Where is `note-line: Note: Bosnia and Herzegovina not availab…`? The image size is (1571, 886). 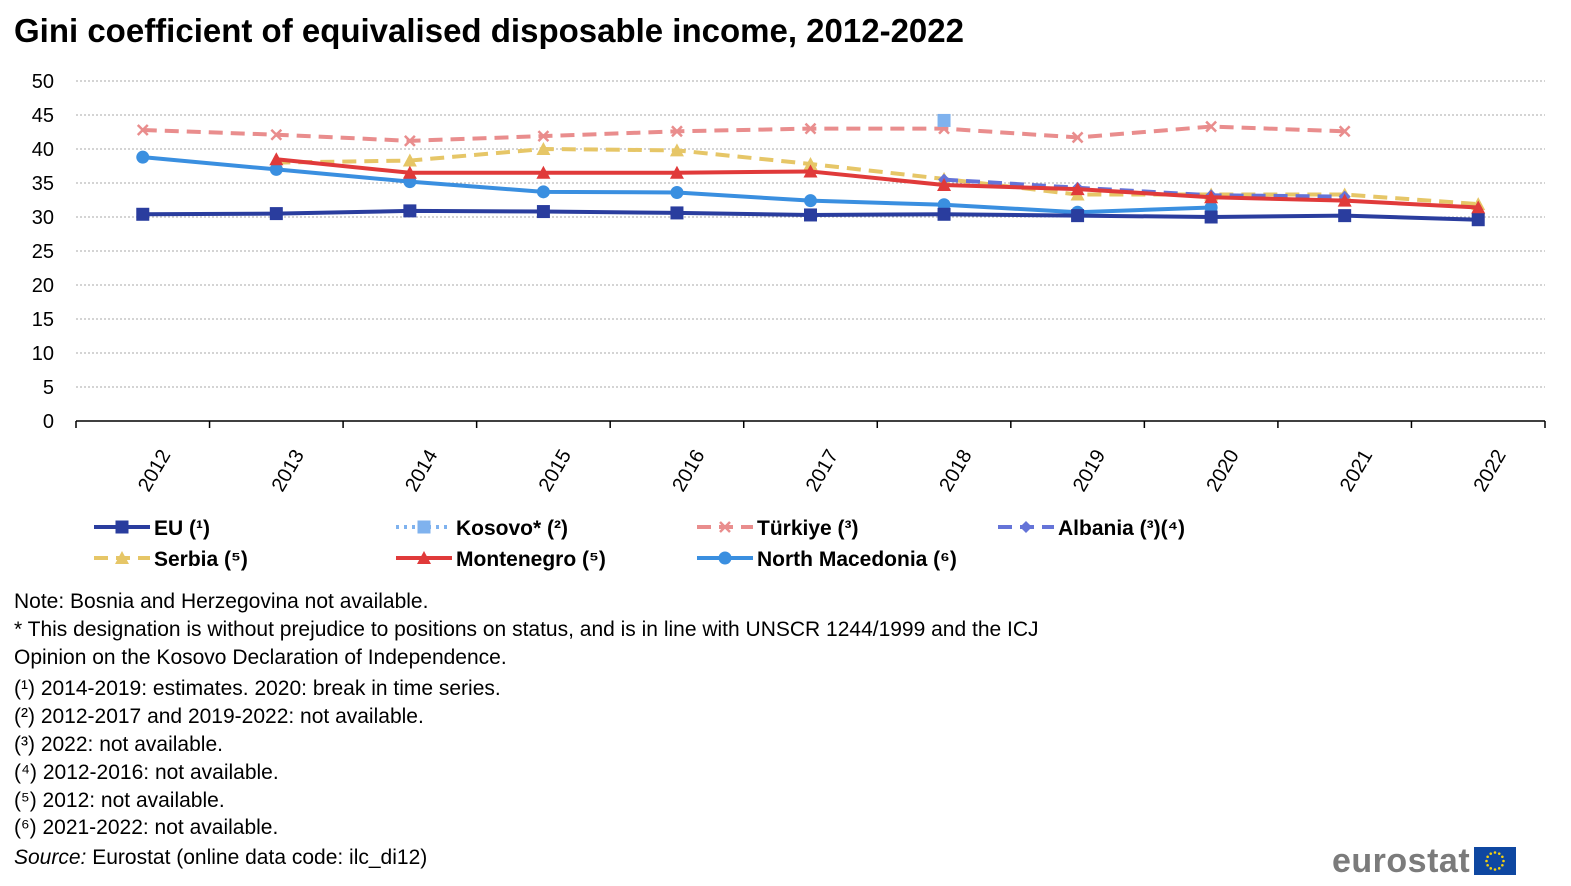 note-line: Note: Bosnia and Herzegovina not availab… is located at coordinates (221, 601).